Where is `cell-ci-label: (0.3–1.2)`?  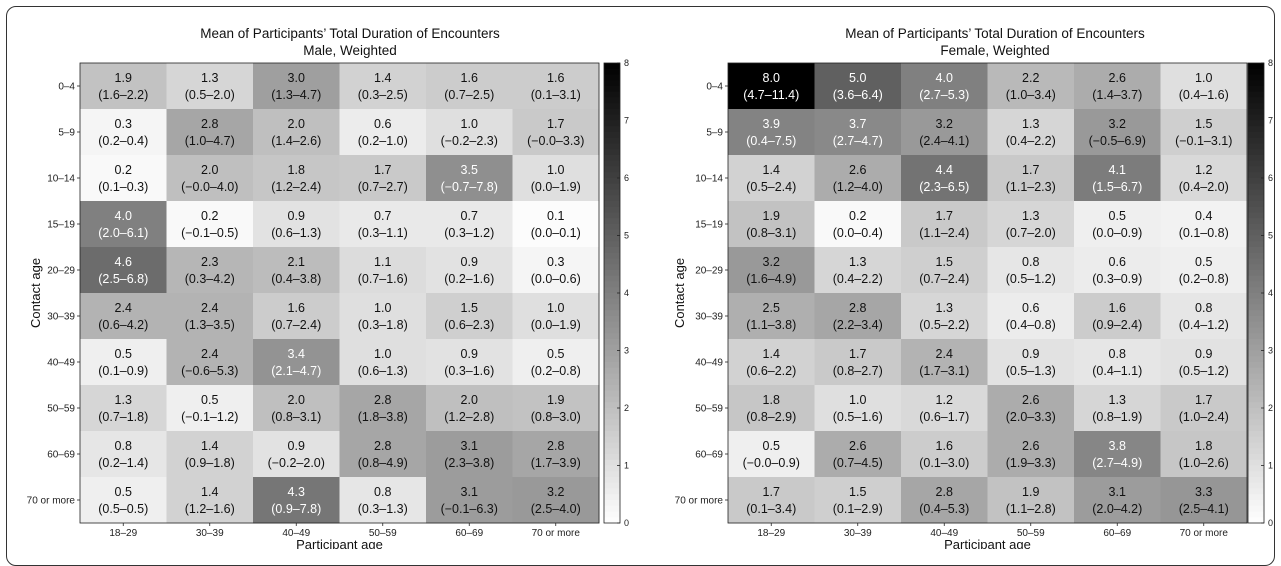
cell-ci-label: (0.3–1.2) is located at coordinates (469, 233).